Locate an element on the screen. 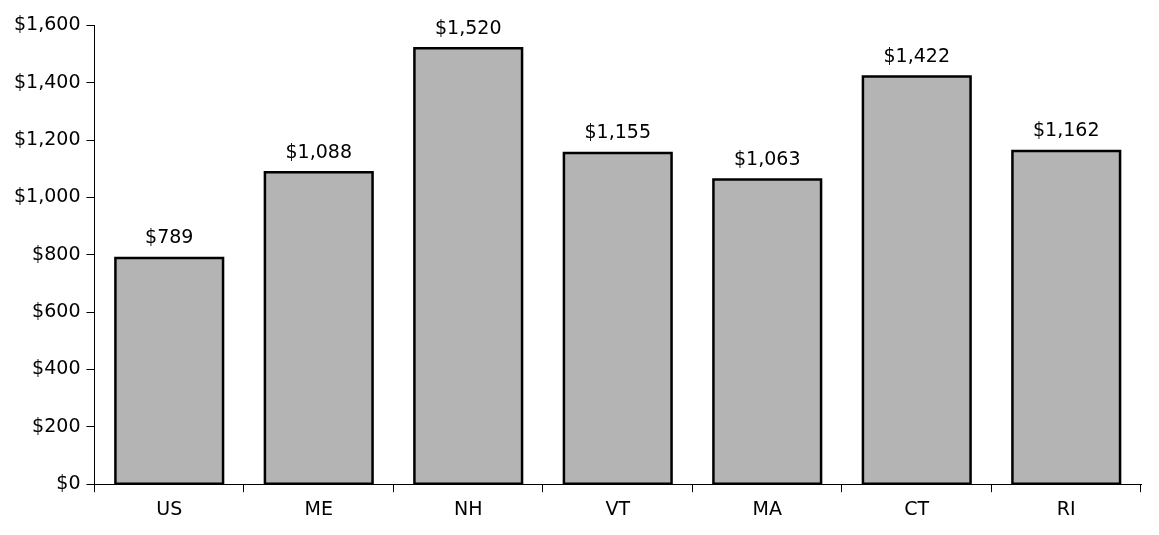  x-tick-label: MA is located at coordinates (767, 507).